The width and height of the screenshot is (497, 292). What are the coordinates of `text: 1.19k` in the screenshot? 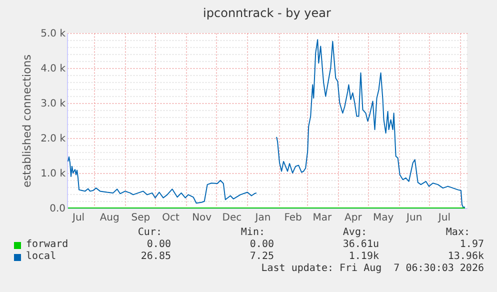 It's located at (363, 257).